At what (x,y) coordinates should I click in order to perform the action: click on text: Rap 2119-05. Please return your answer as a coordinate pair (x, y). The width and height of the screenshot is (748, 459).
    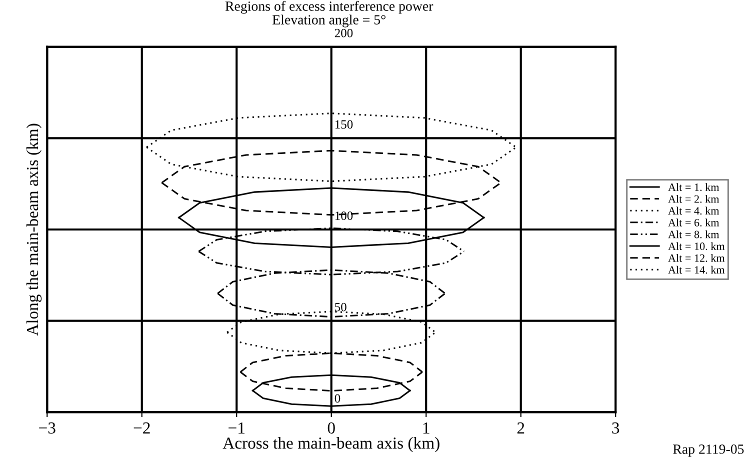
    Looking at the image, I should click on (708, 450).